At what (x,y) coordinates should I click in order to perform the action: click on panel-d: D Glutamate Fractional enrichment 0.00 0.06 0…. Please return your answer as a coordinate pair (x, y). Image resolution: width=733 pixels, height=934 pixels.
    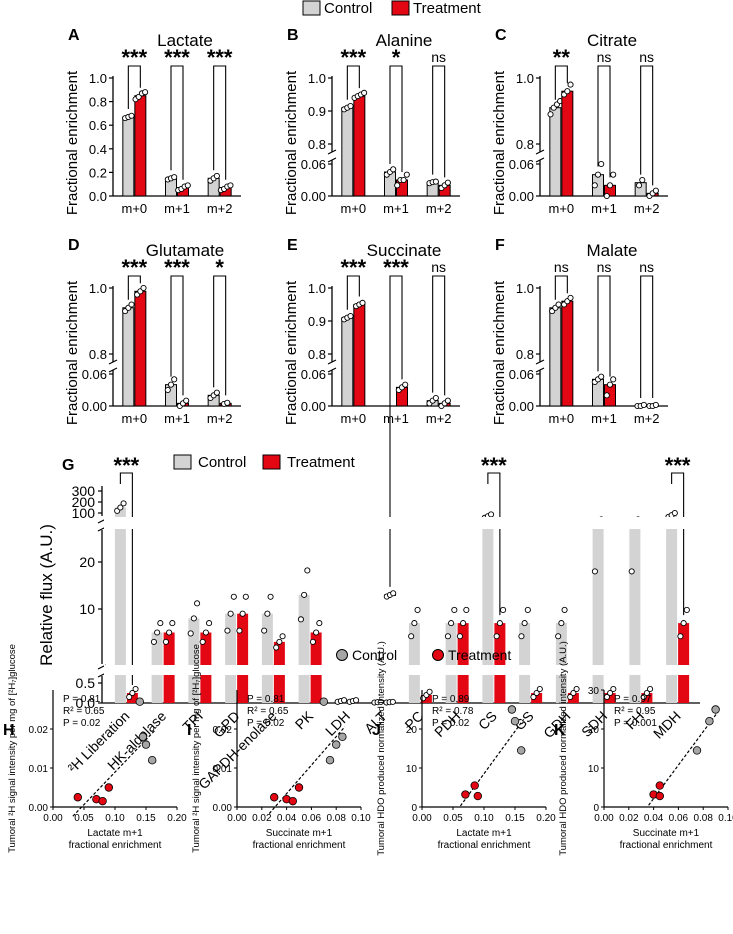
    Looking at the image, I should click on (152, 331).